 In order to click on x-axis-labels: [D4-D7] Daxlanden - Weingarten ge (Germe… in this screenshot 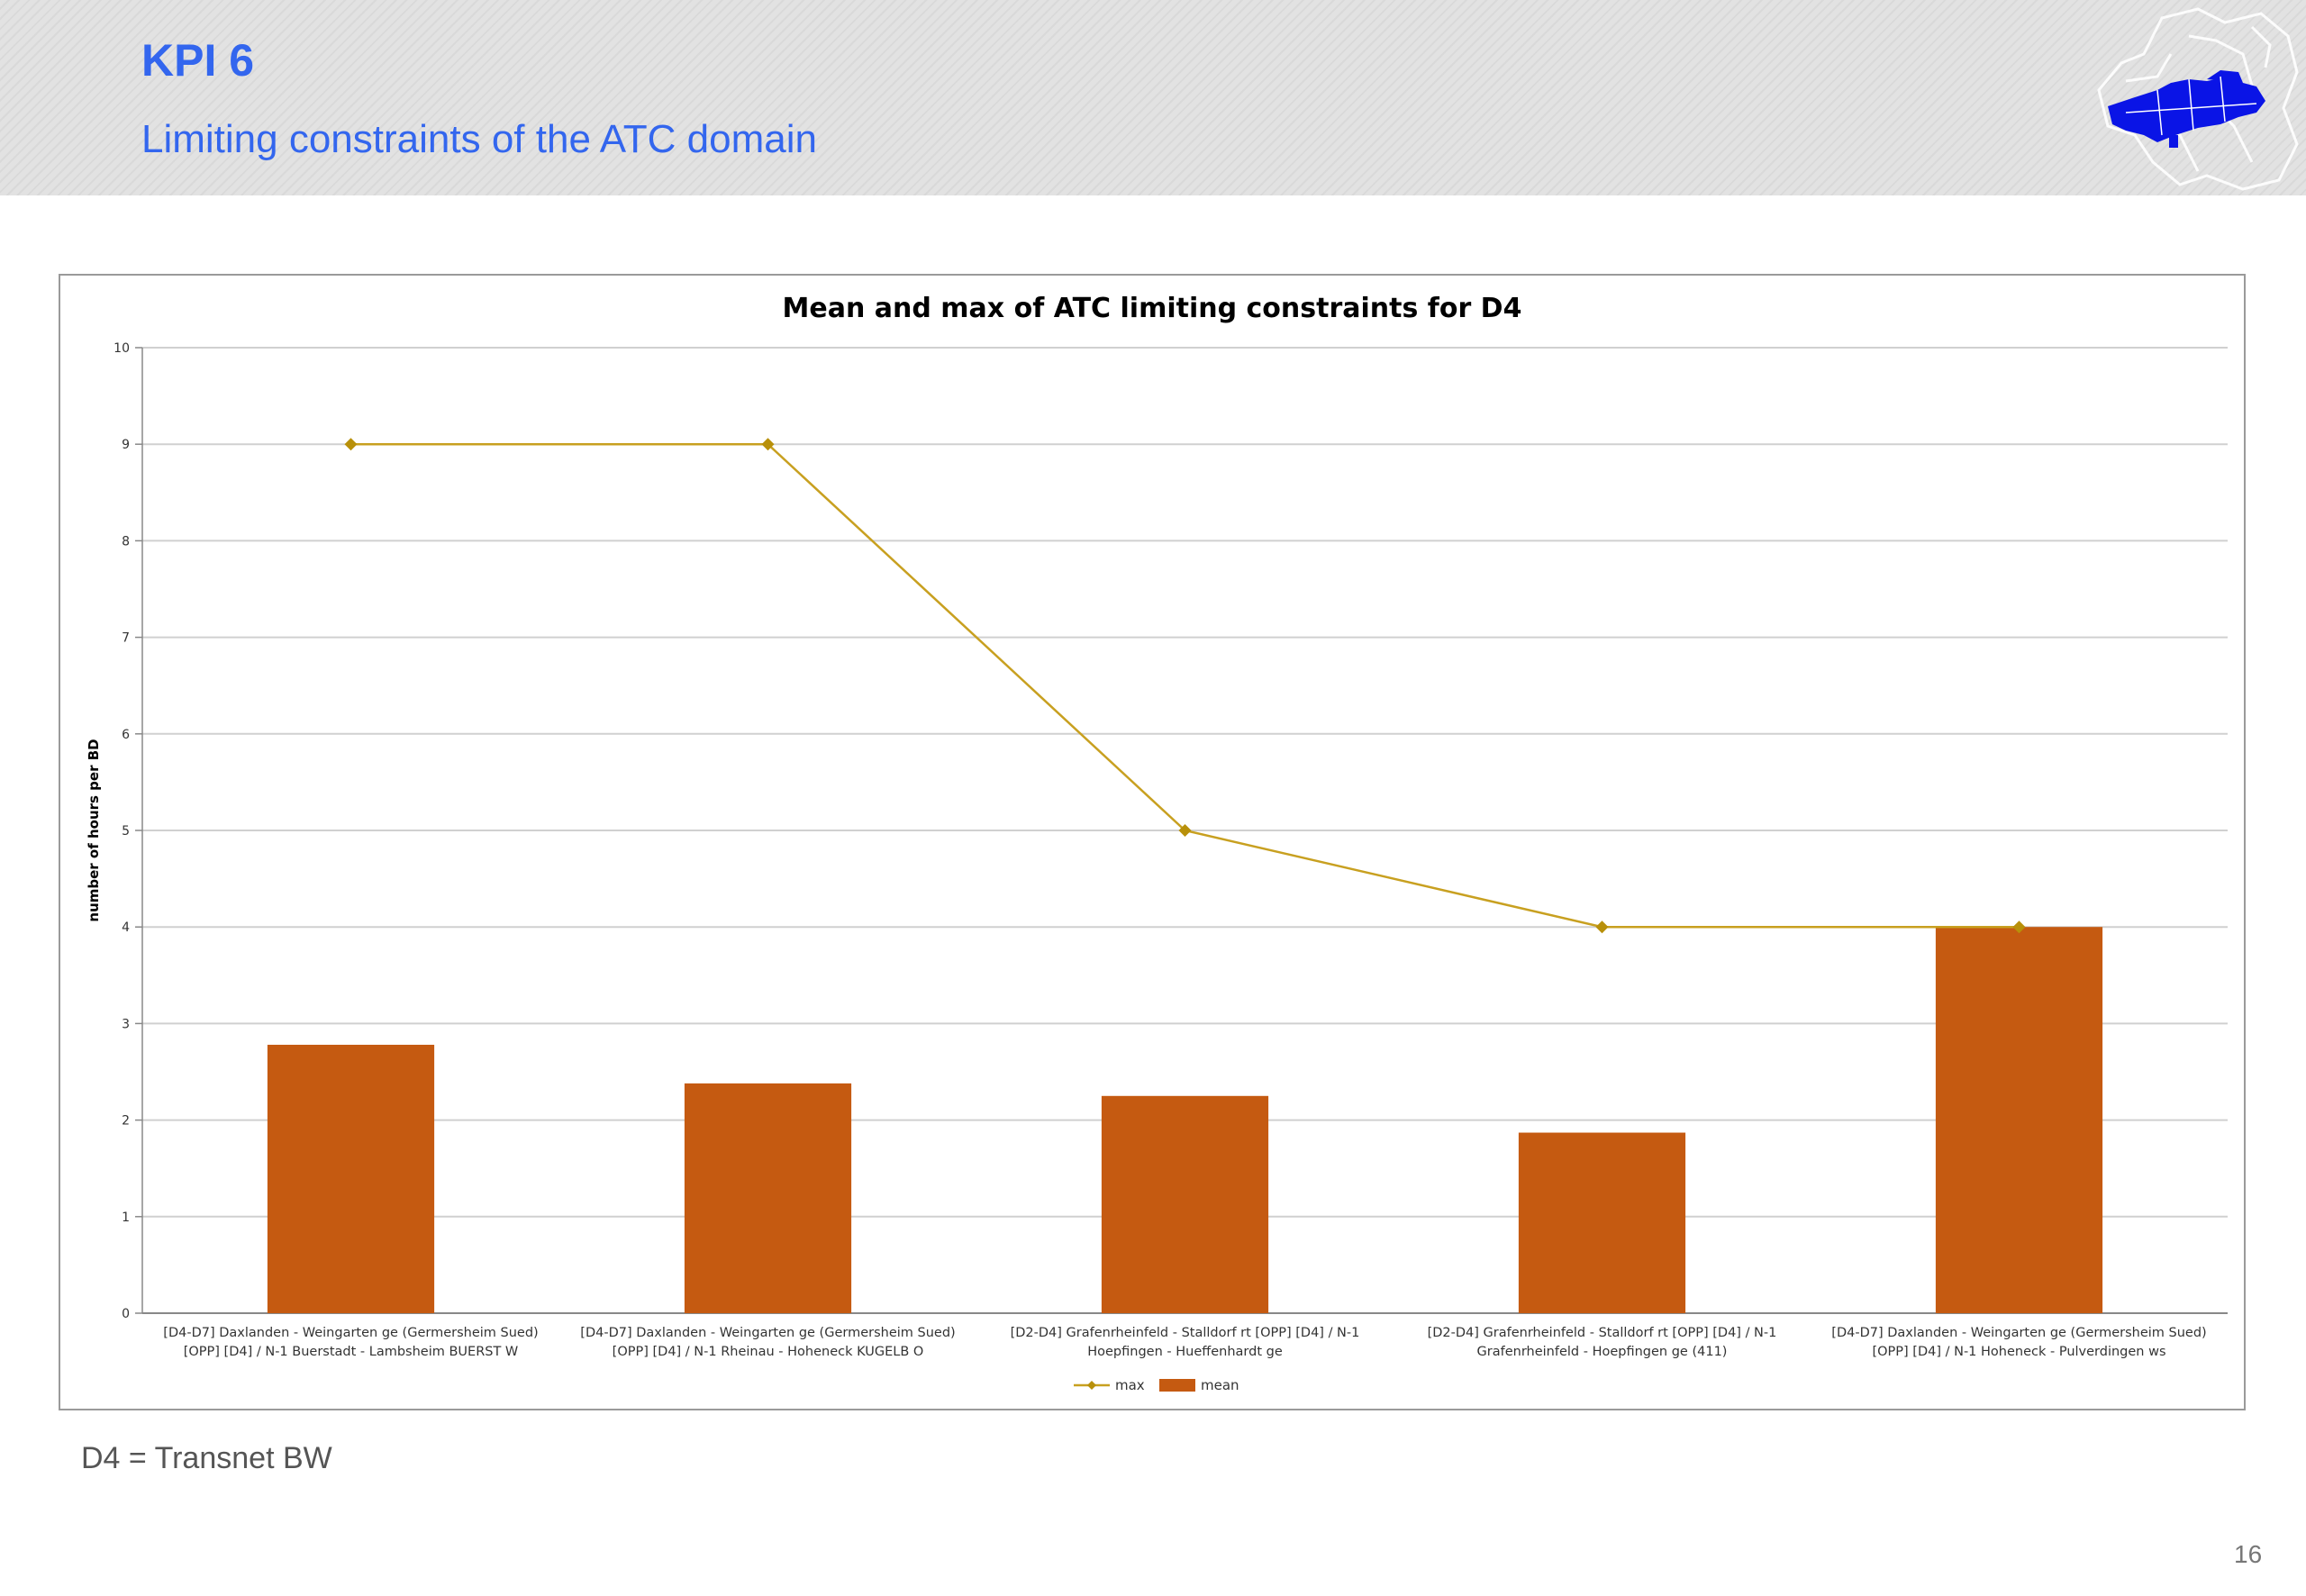, I will do `click(1184, 1342)`.